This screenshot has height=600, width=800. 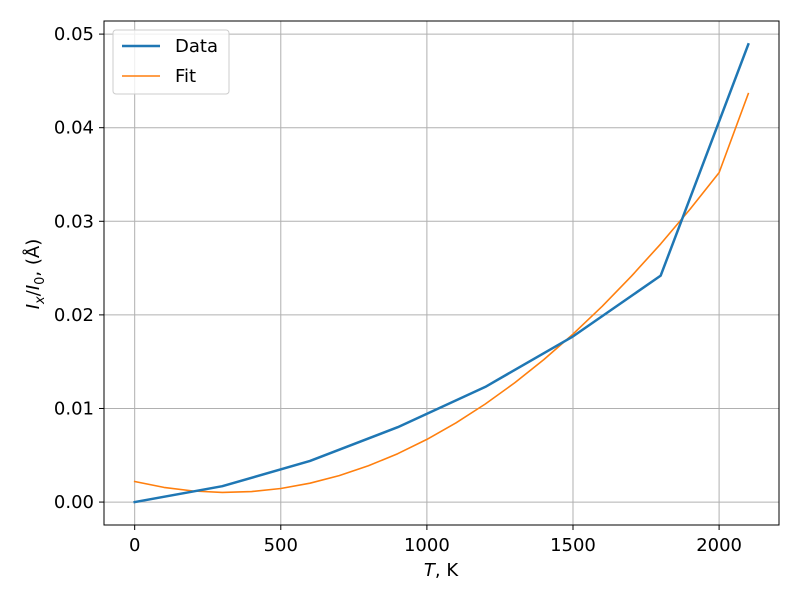 I want to click on y-tick-label: 0.00, so click(x=74, y=502).